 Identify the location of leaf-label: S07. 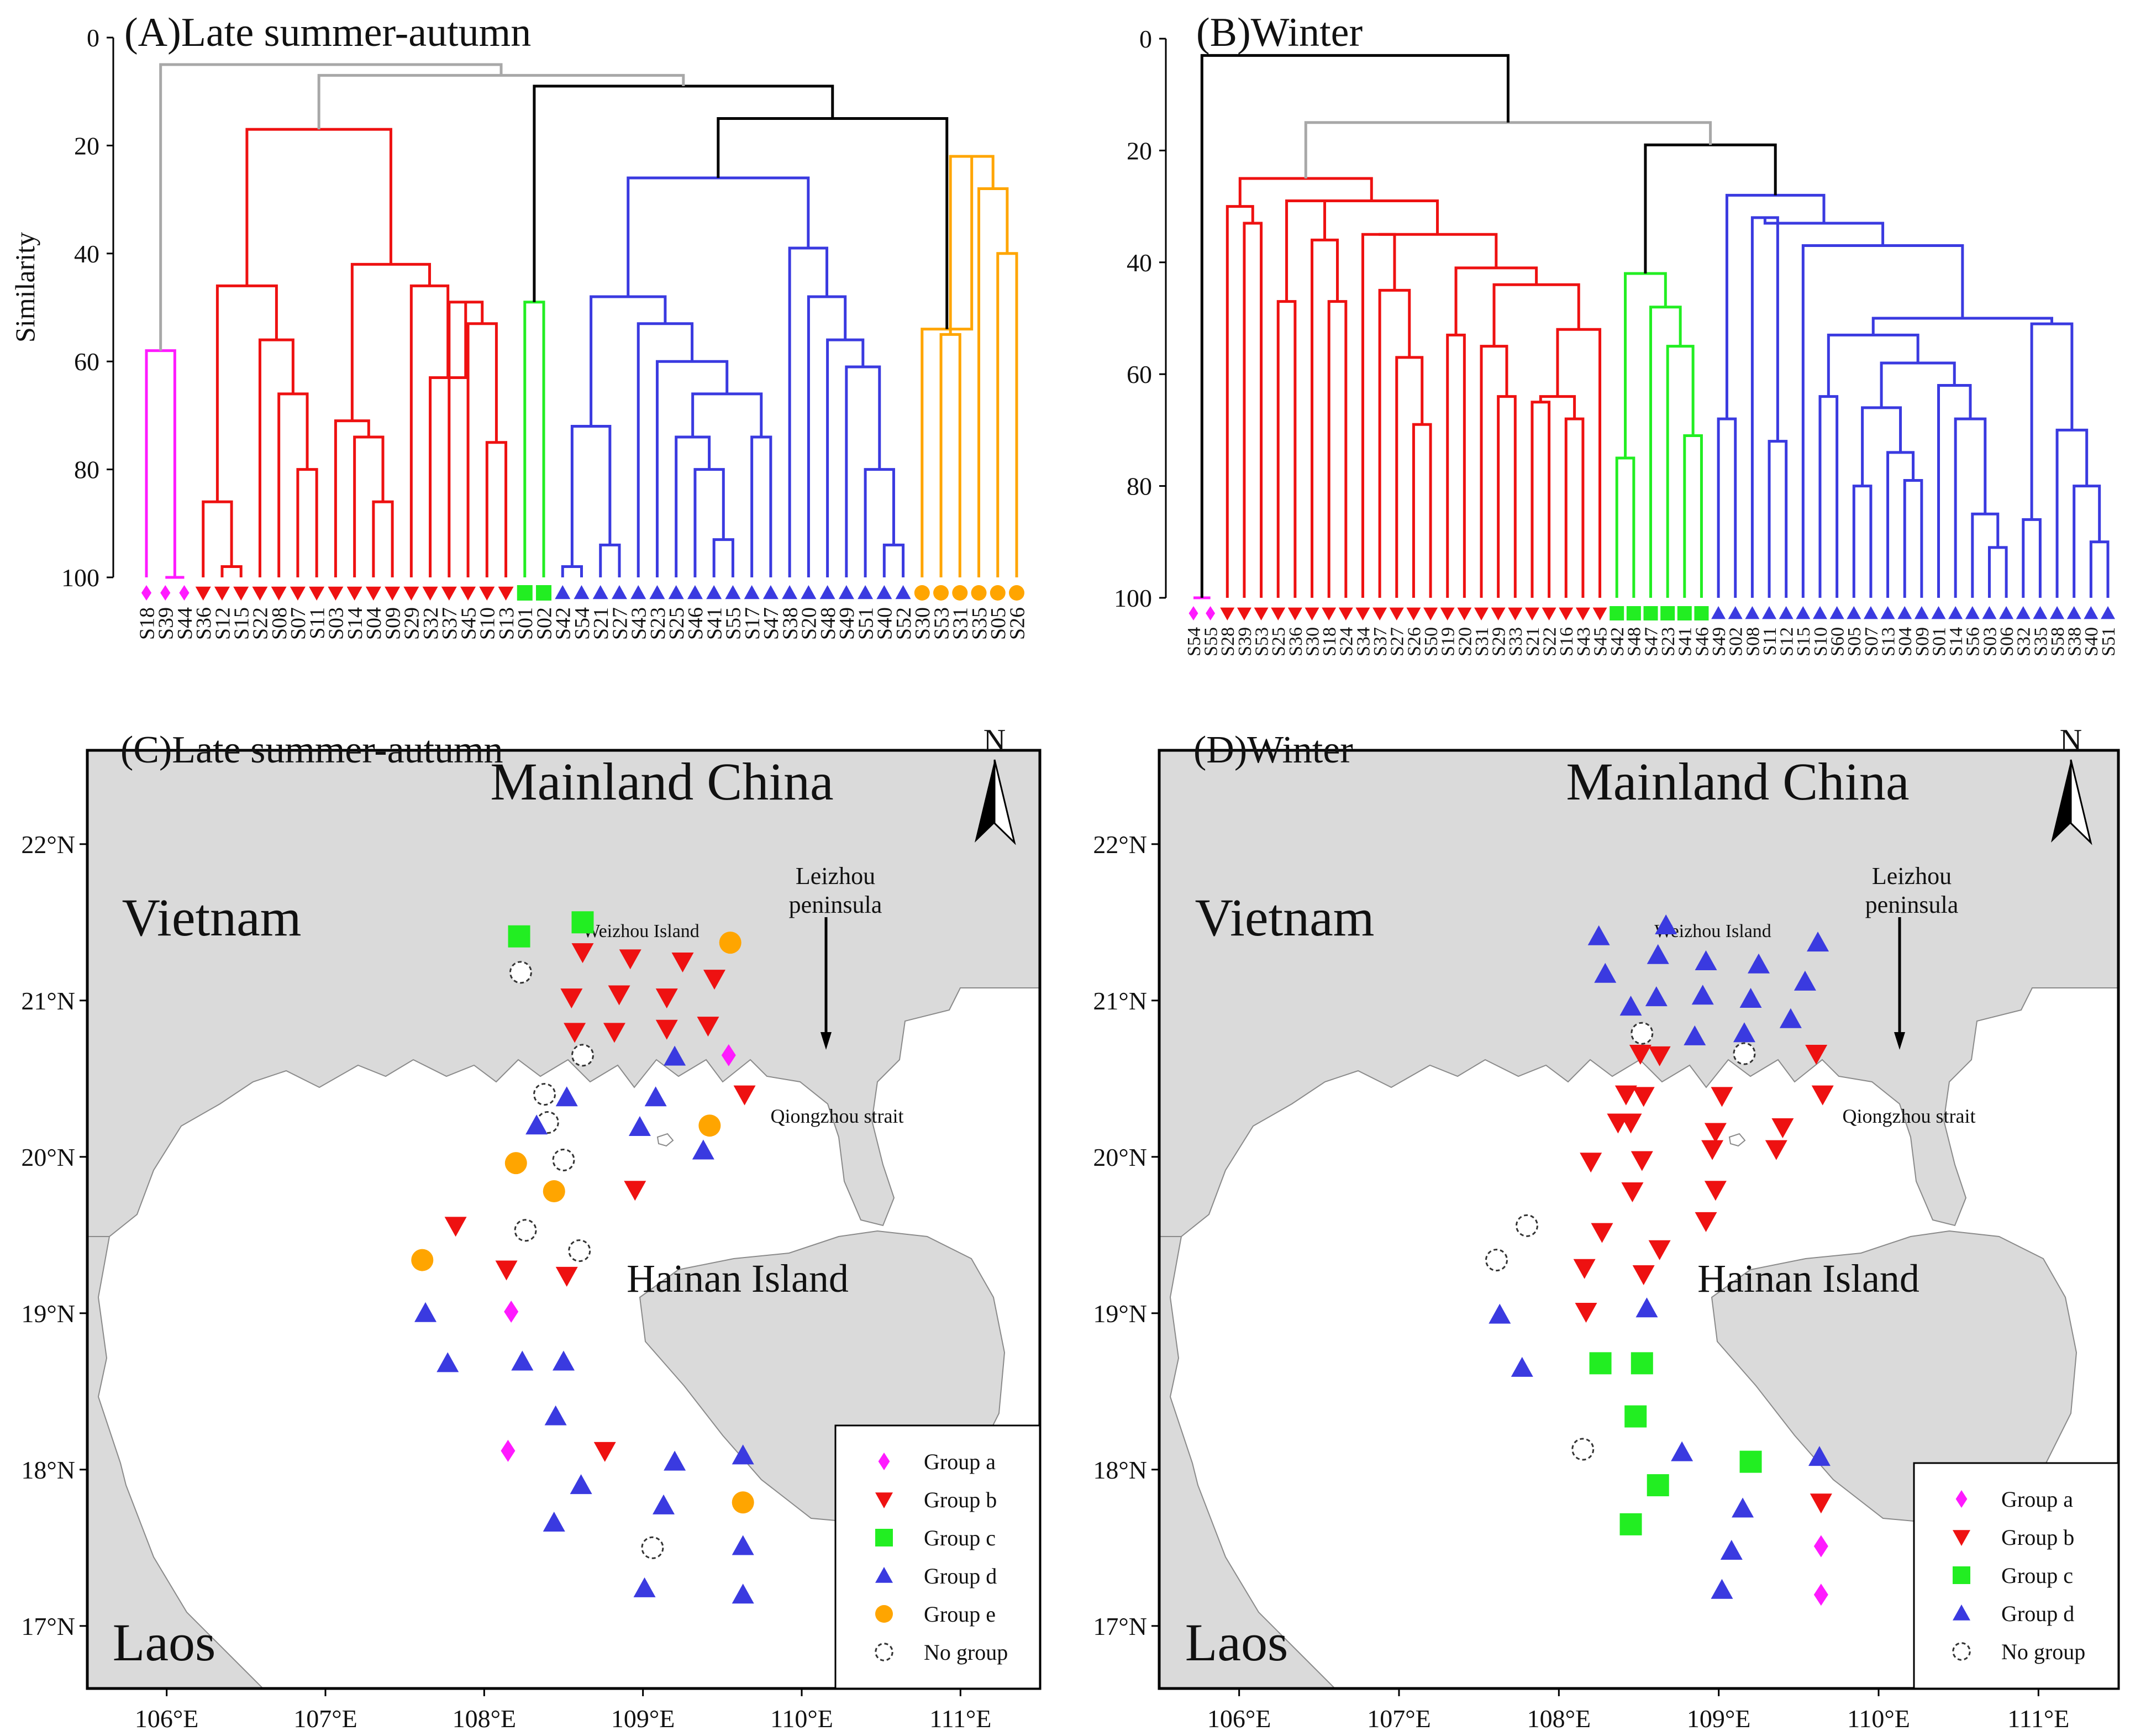
(298, 623).